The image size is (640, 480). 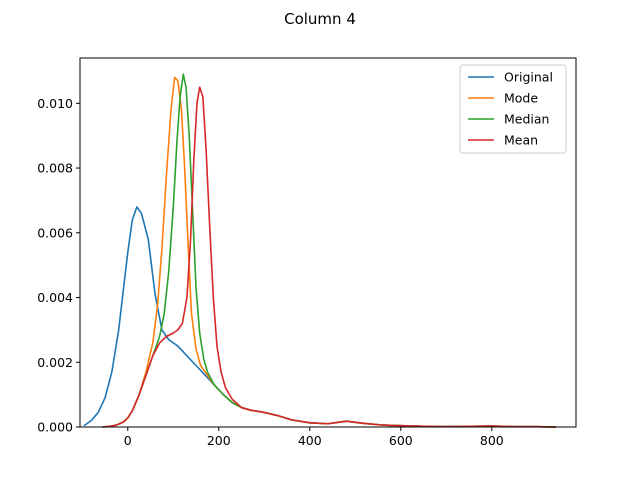 I want to click on y-tick-label: 0.002, so click(x=55, y=362).